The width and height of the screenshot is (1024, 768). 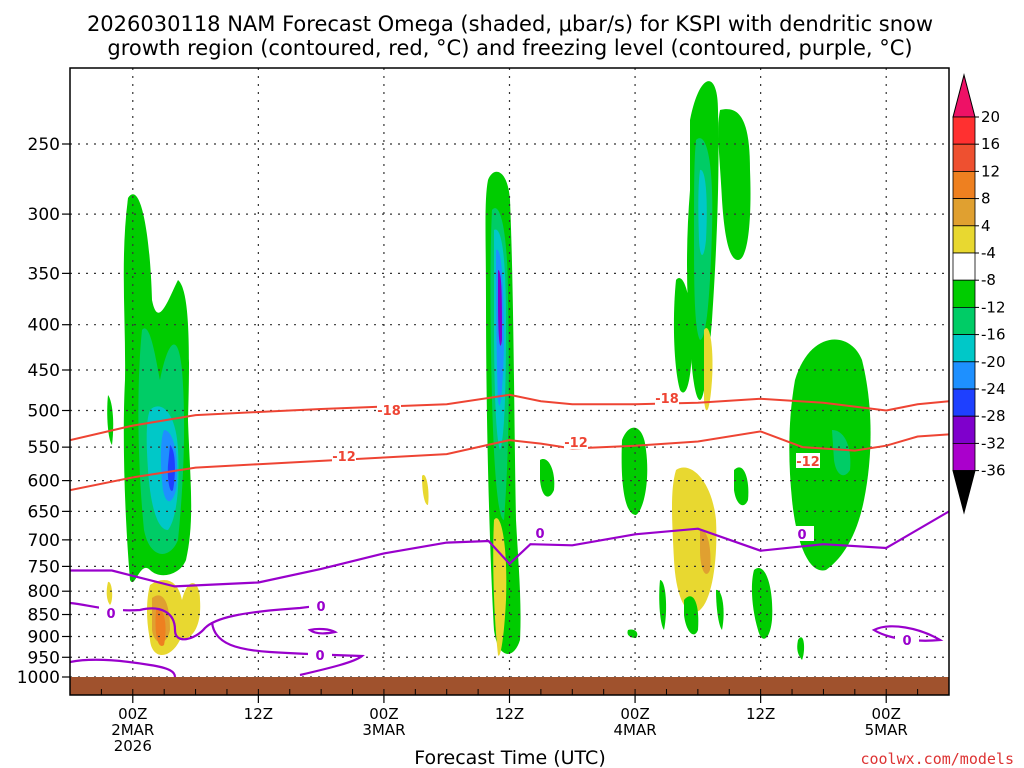 I want to click on colorbar-label: -32, so click(x=993, y=443).